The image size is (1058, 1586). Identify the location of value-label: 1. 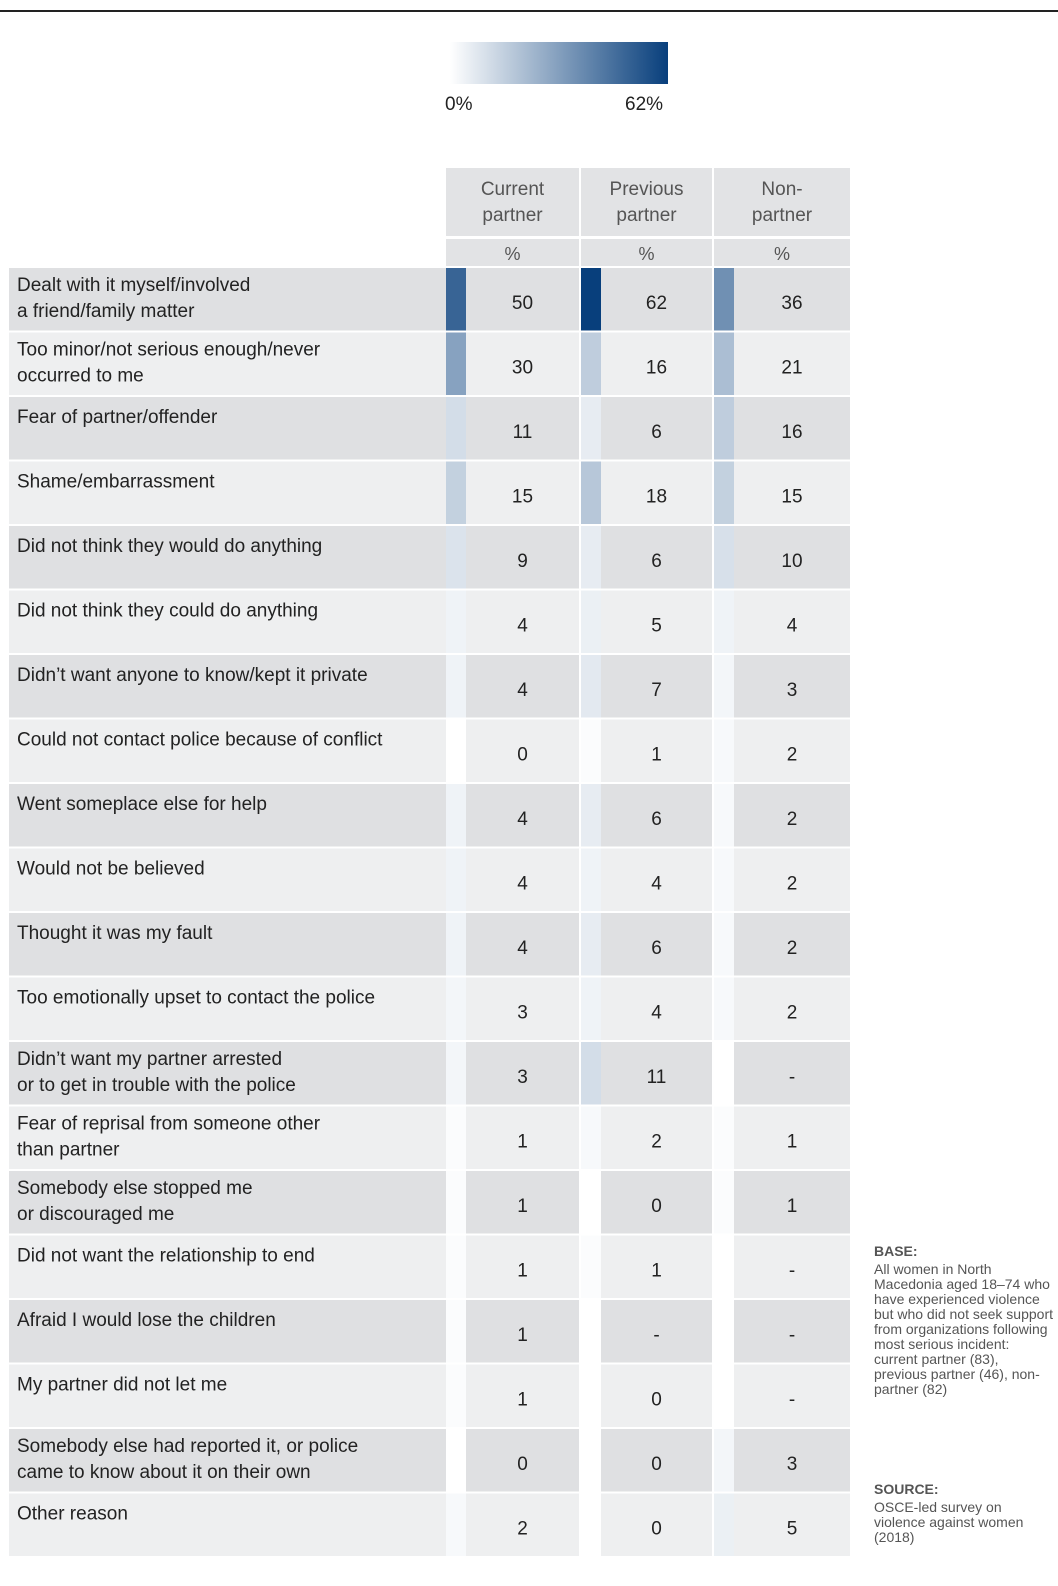
(656, 1271).